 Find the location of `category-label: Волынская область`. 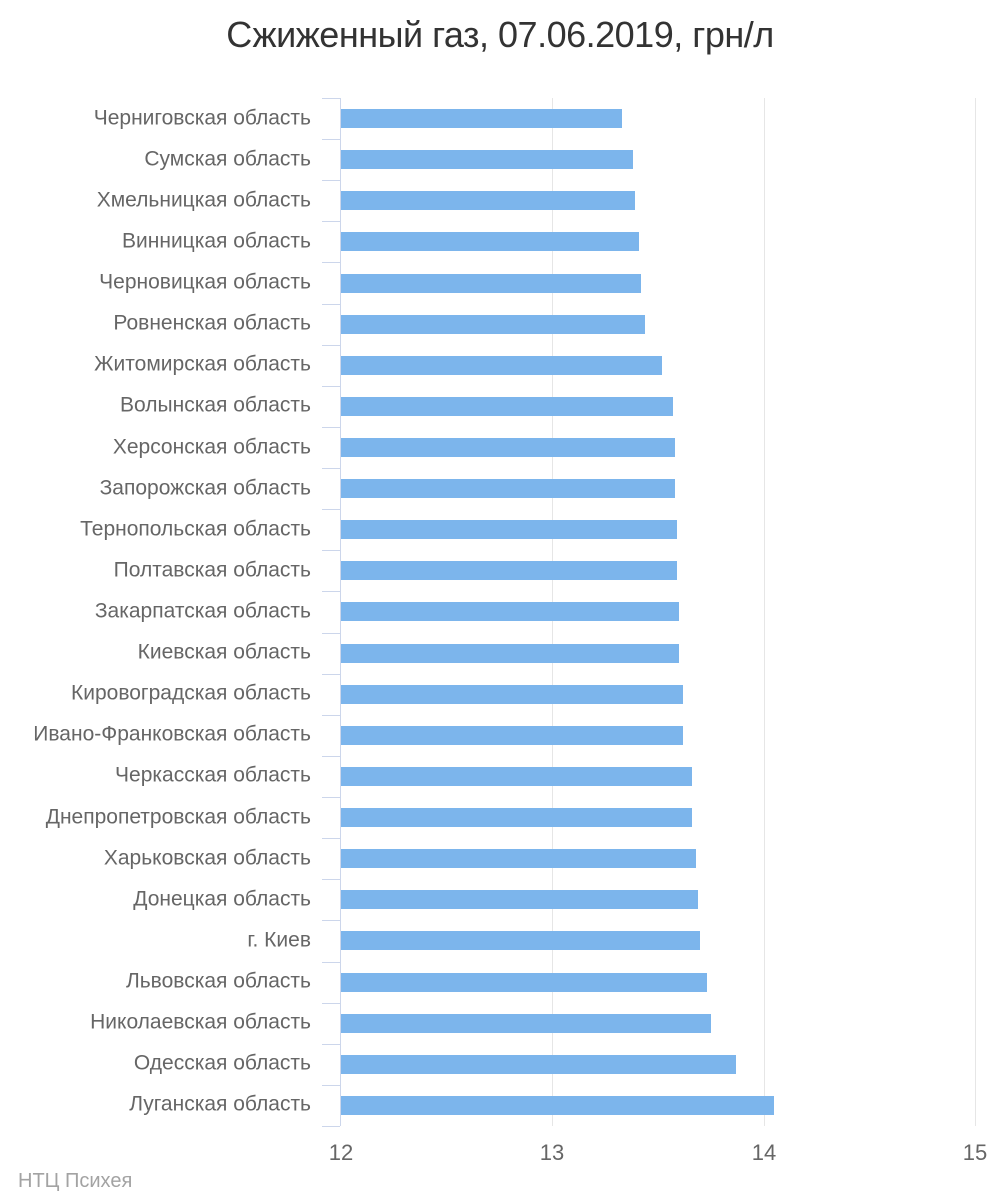

category-label: Волынская область is located at coordinates (215, 405).